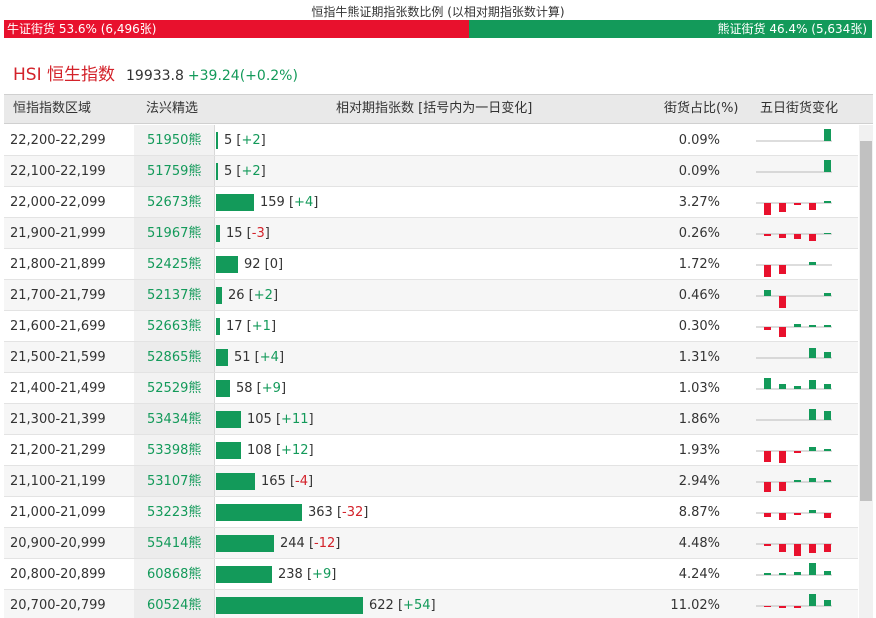 This screenshot has width=876, height=618. What do you see at coordinates (64, 75) in the screenshot?
I see `index-name: HSI 恒生指数` at bounding box center [64, 75].